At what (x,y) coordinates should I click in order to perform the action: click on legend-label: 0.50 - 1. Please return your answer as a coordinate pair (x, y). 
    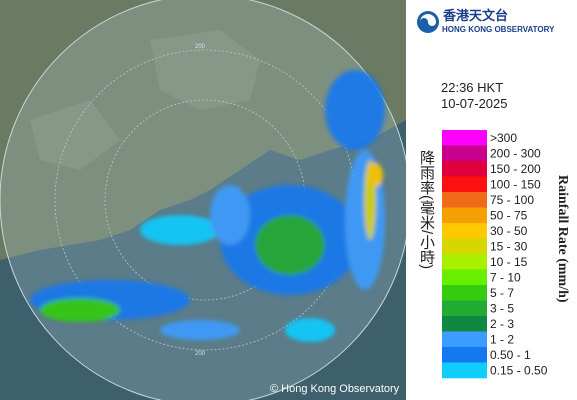
    Looking at the image, I should click on (510, 355).